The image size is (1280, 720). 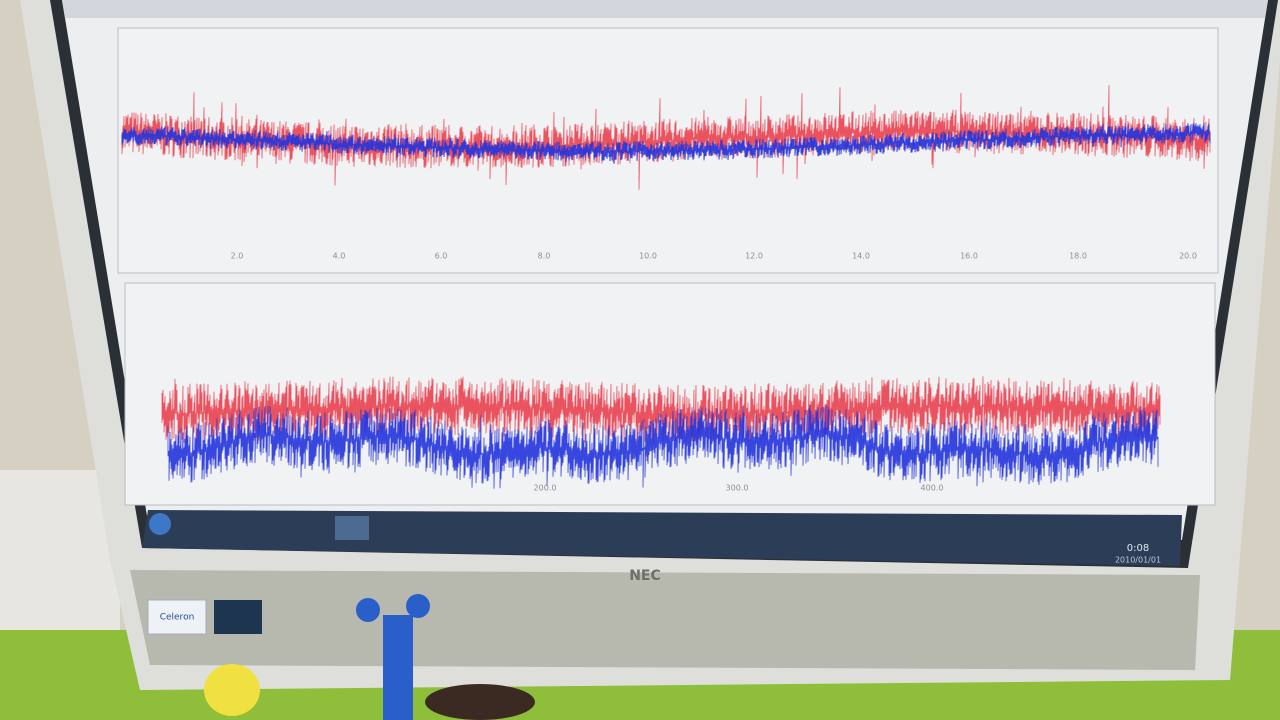 What do you see at coordinates (648, 256) in the screenshot?
I see `x-tick-label: 10.0` at bounding box center [648, 256].